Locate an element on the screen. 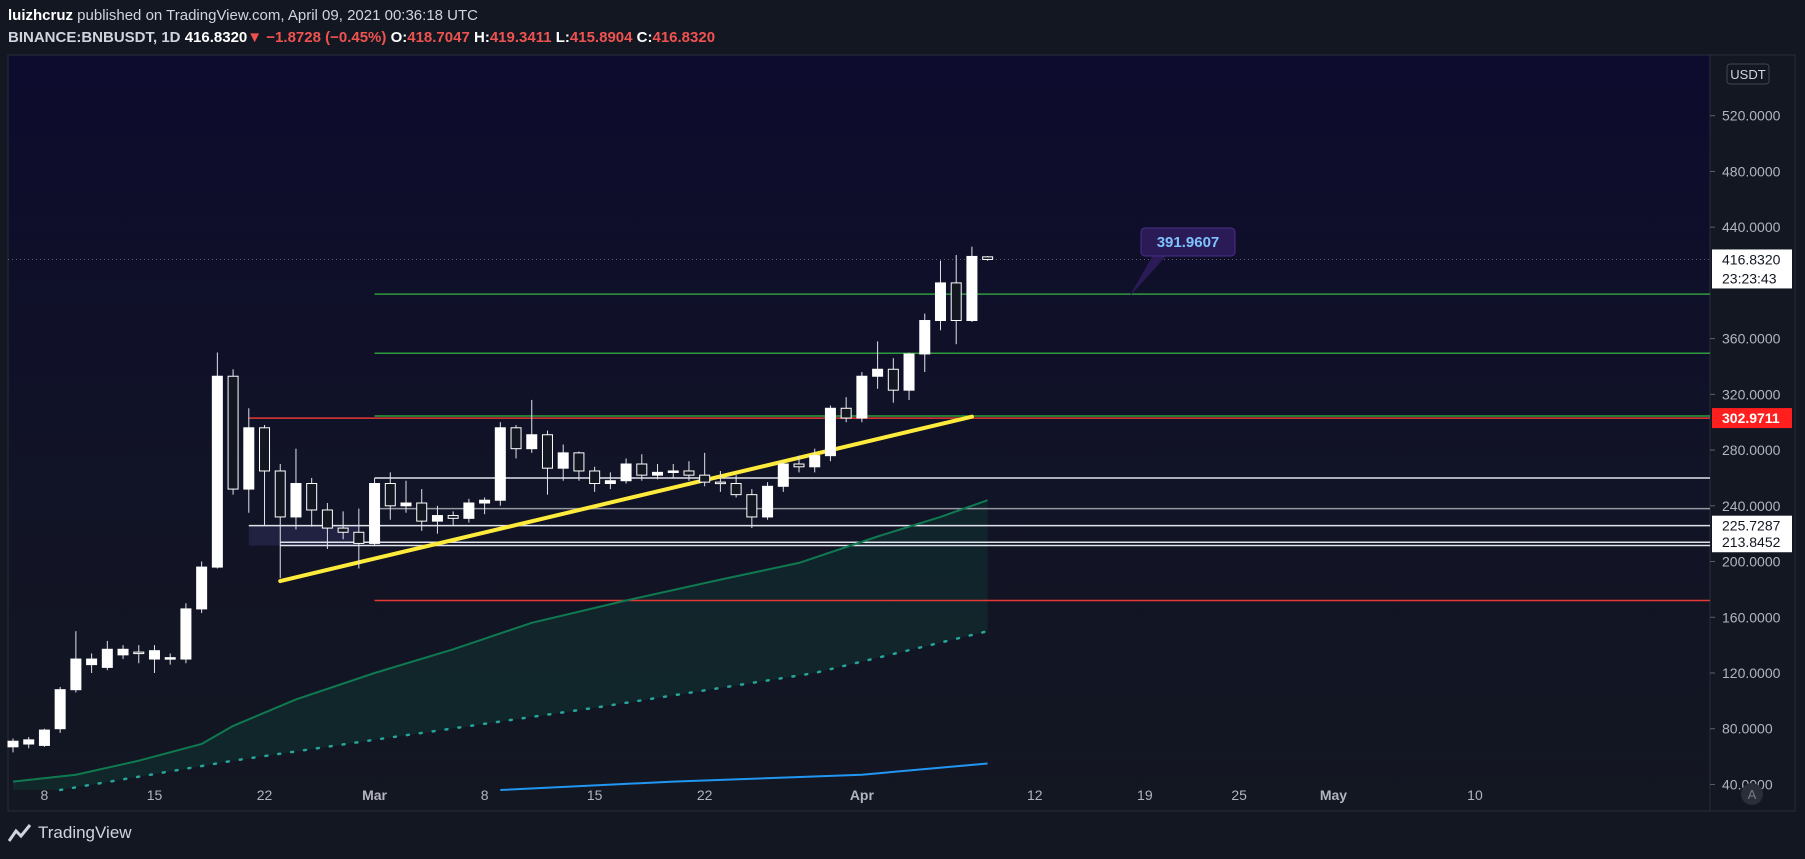 Image resolution: width=1805 pixels, height=859 pixels. low-value: 415.8904 is located at coordinates (601, 37).